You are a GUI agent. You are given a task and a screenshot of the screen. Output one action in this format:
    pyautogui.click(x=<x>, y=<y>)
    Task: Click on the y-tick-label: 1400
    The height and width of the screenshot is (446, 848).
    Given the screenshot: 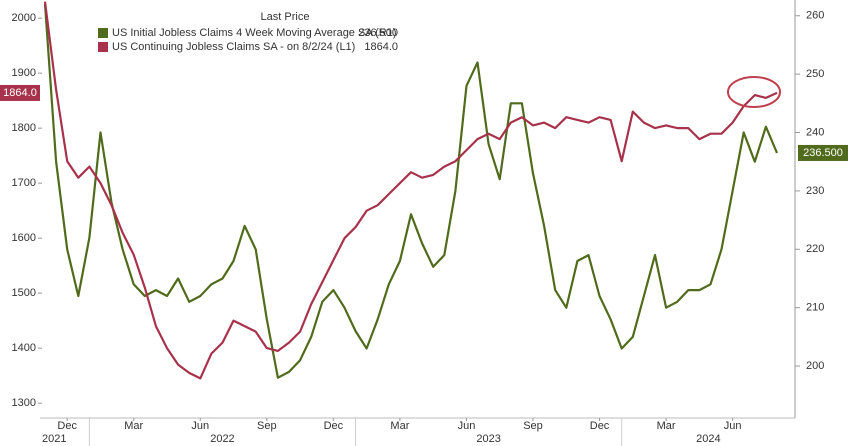 What is the action you would take?
    pyautogui.click(x=24, y=348)
    